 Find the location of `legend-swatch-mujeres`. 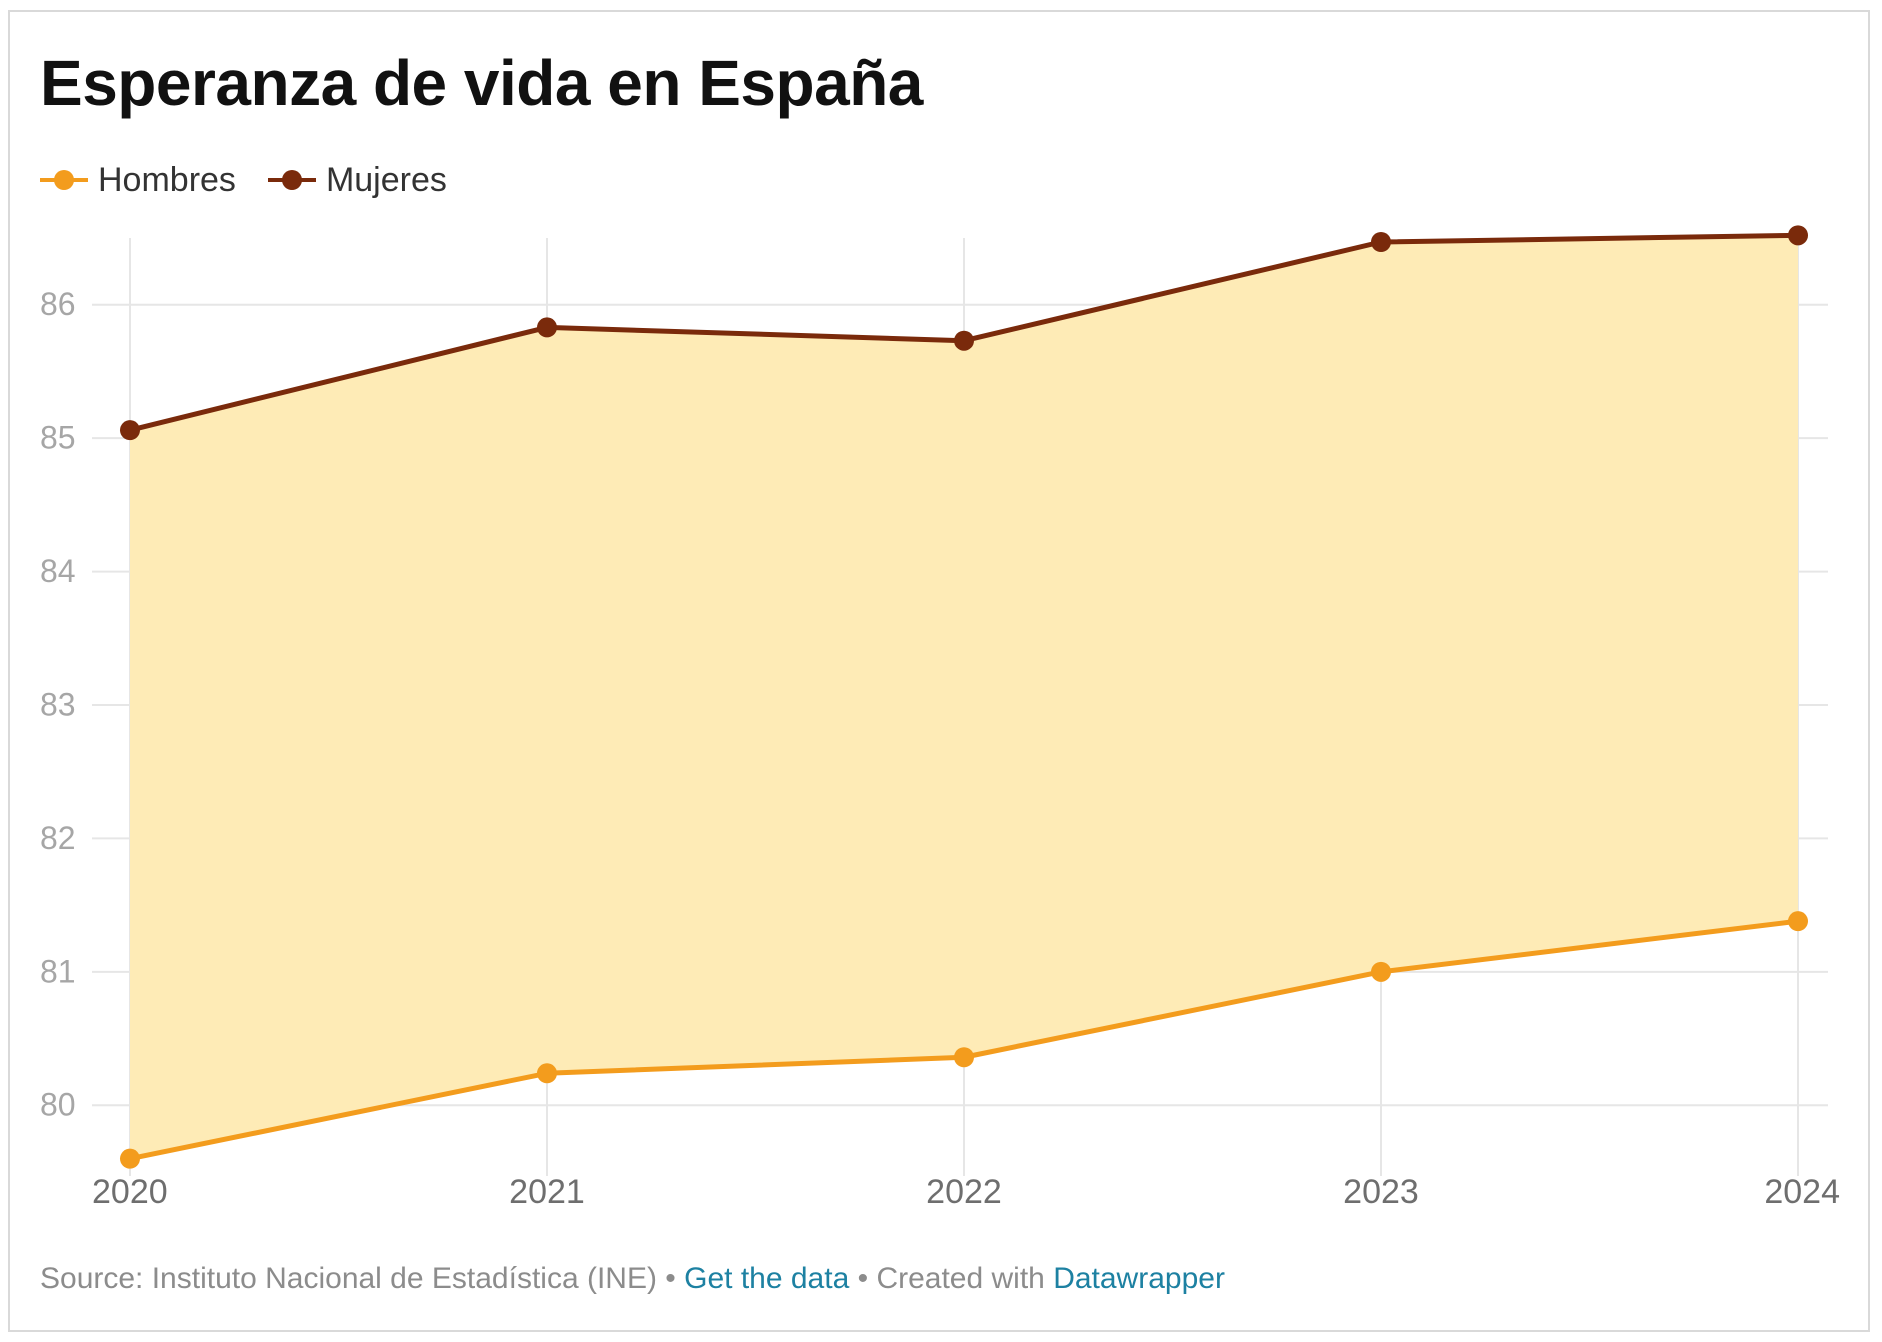

legend-swatch-mujeres is located at coordinates (291, 180).